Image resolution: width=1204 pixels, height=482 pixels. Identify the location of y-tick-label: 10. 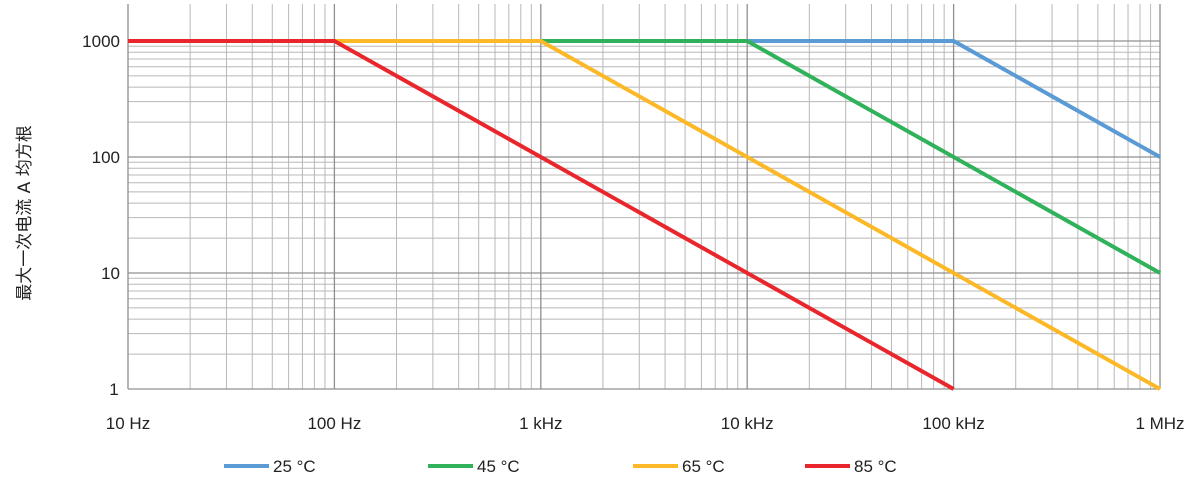
(110, 273).